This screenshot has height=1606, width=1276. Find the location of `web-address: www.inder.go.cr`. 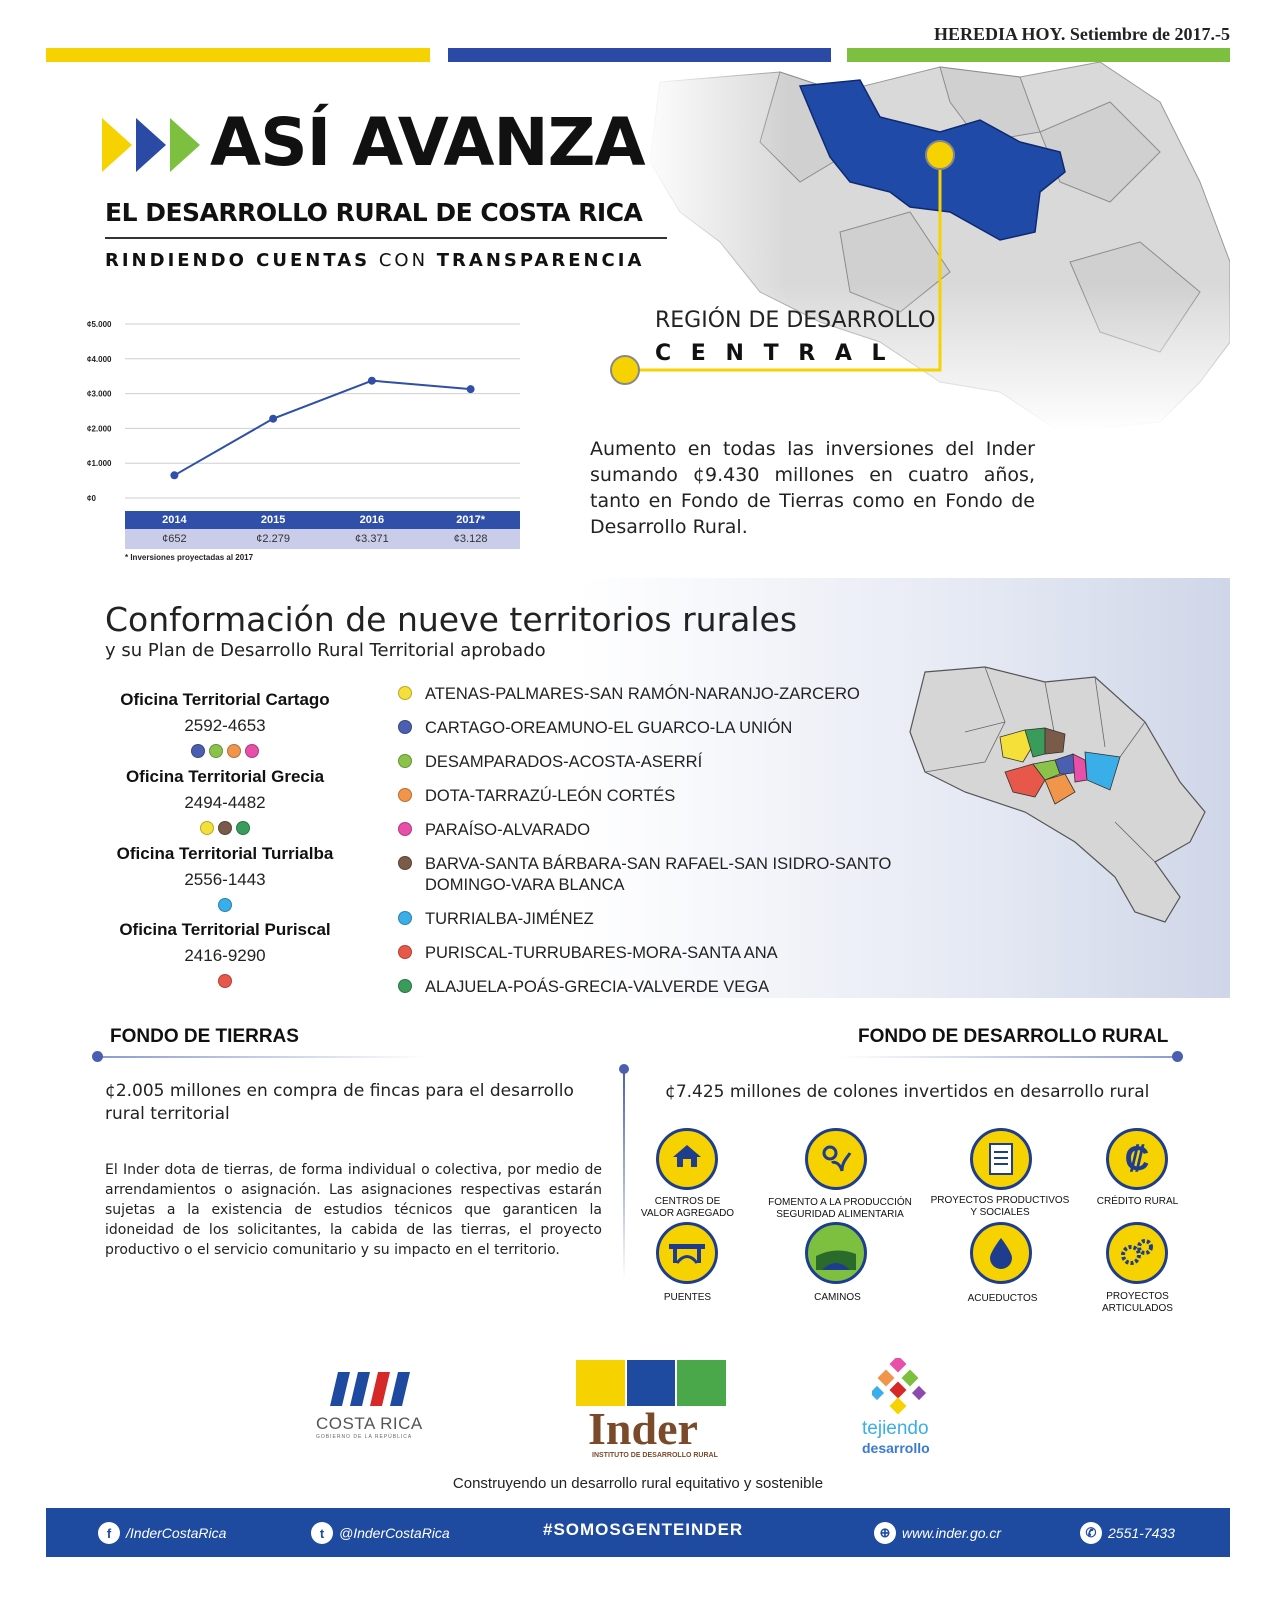

web-address: www.inder.go.cr is located at coordinates (952, 1533).